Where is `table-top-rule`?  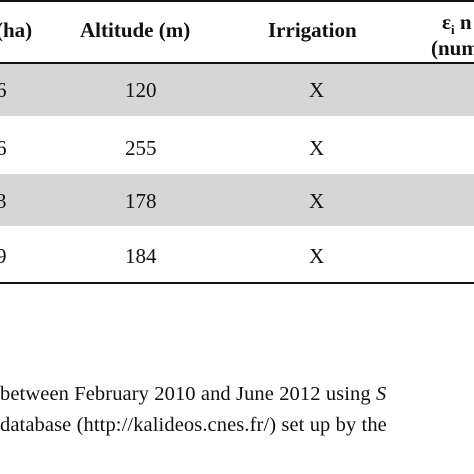 table-top-rule is located at coordinates (237, 1).